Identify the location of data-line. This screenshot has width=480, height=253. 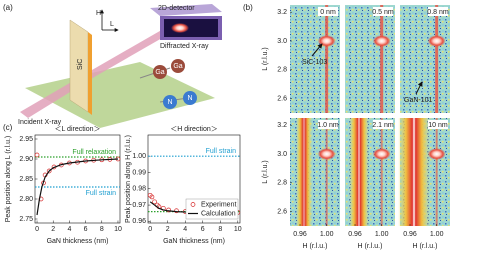
(77, 187).